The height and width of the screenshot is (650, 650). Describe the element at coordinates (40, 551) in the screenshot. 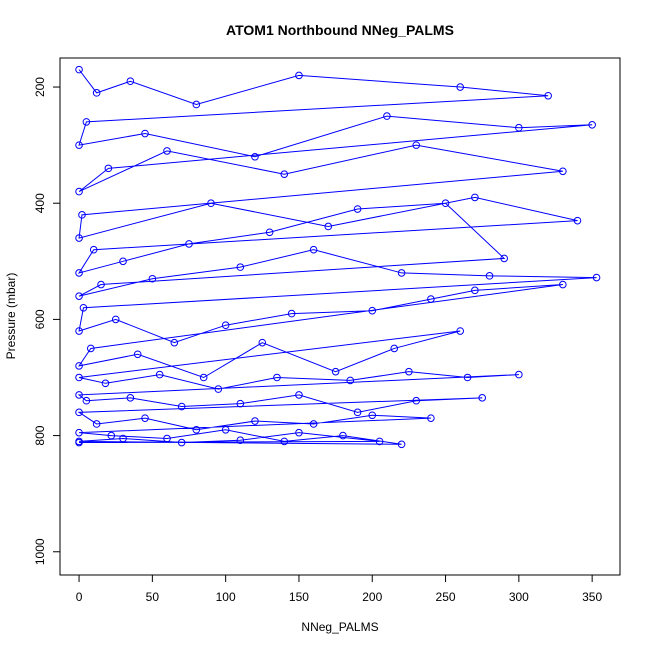

I see `y-tick-label: 1000` at that location.